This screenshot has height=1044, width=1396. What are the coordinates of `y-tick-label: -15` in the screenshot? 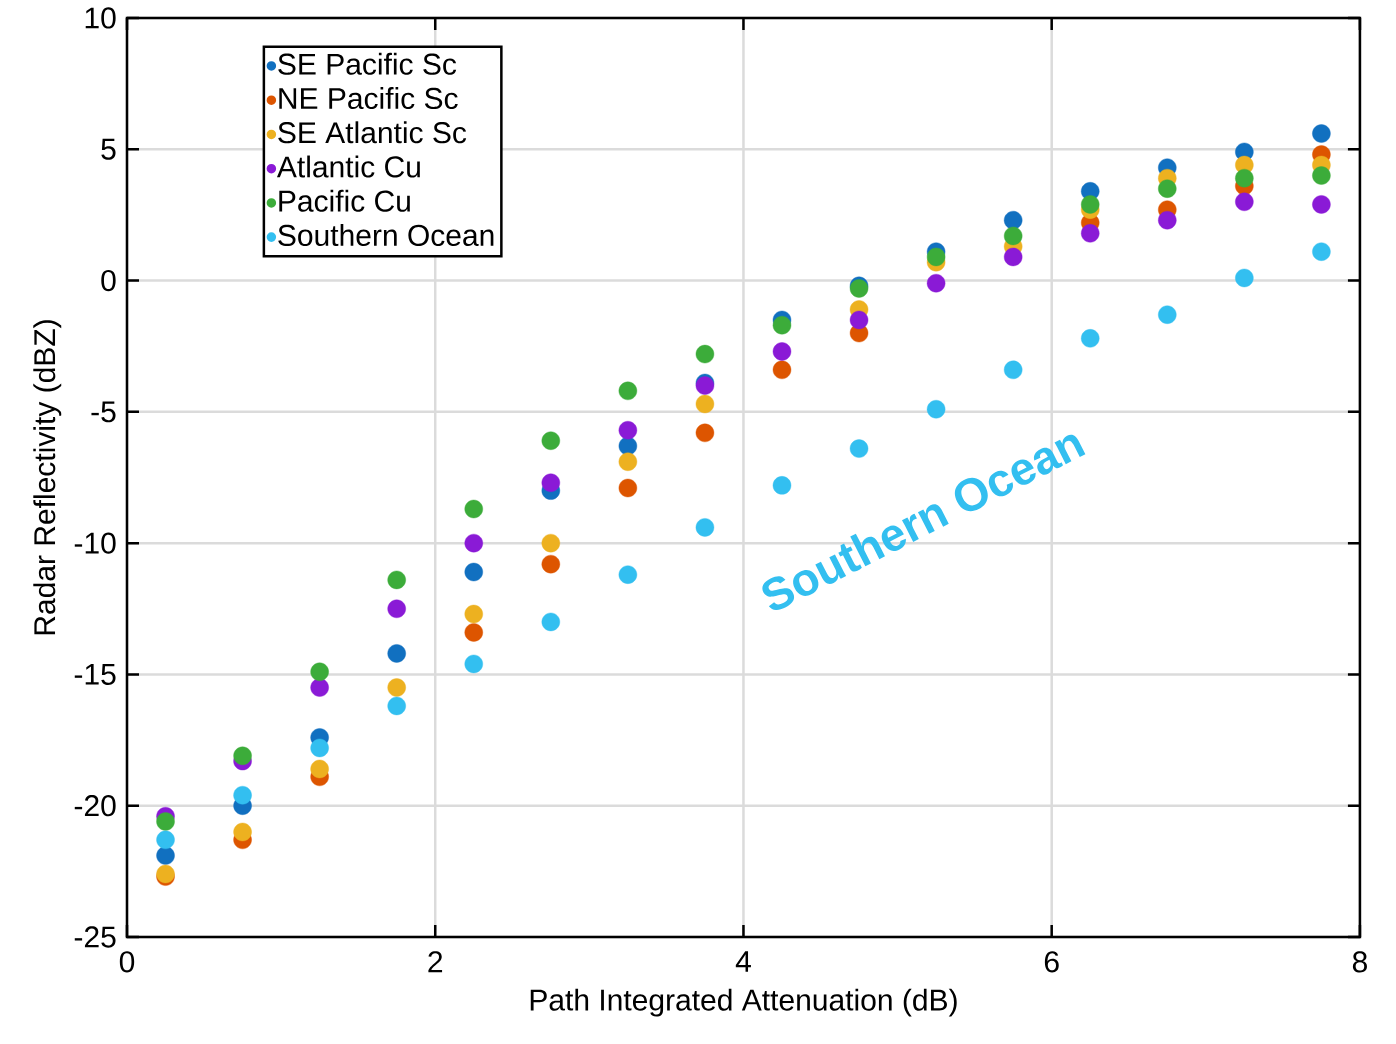 It's located at (95, 674).